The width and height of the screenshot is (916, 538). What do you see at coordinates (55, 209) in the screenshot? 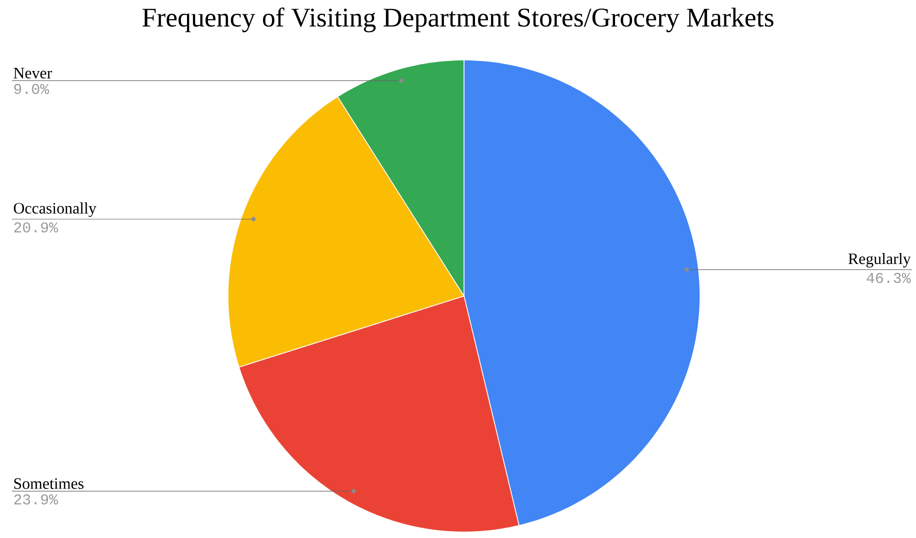
I see `slice-label: Occasionally` at bounding box center [55, 209].